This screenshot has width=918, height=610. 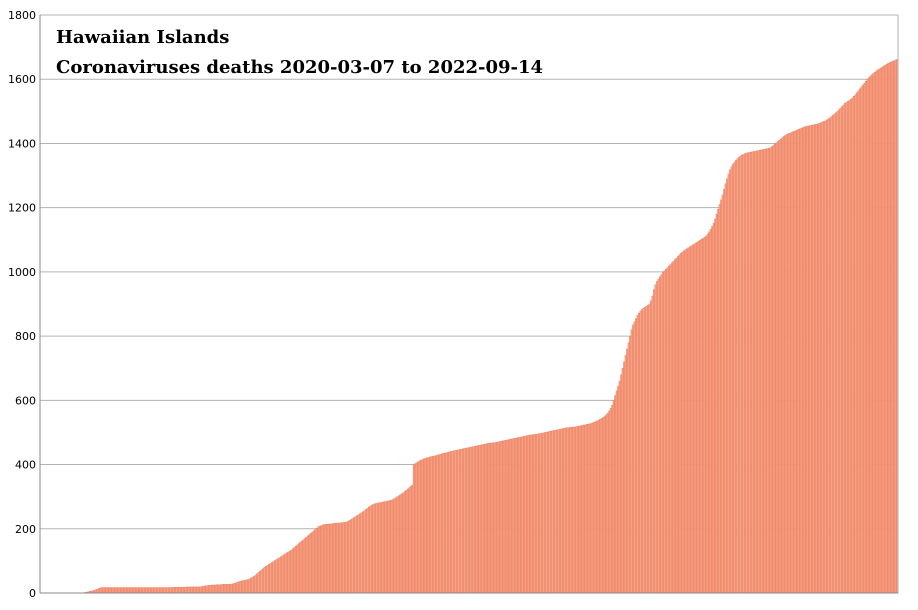 What do you see at coordinates (22, 79) in the screenshot?
I see `y-tick-label: 1600` at bounding box center [22, 79].